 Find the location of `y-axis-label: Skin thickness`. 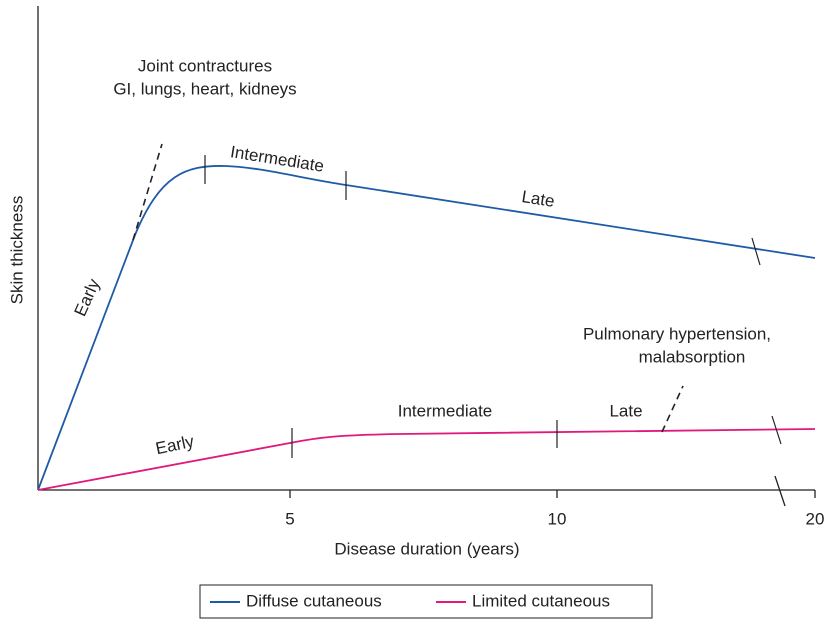

y-axis-label: Skin thickness is located at coordinates (16, 250).